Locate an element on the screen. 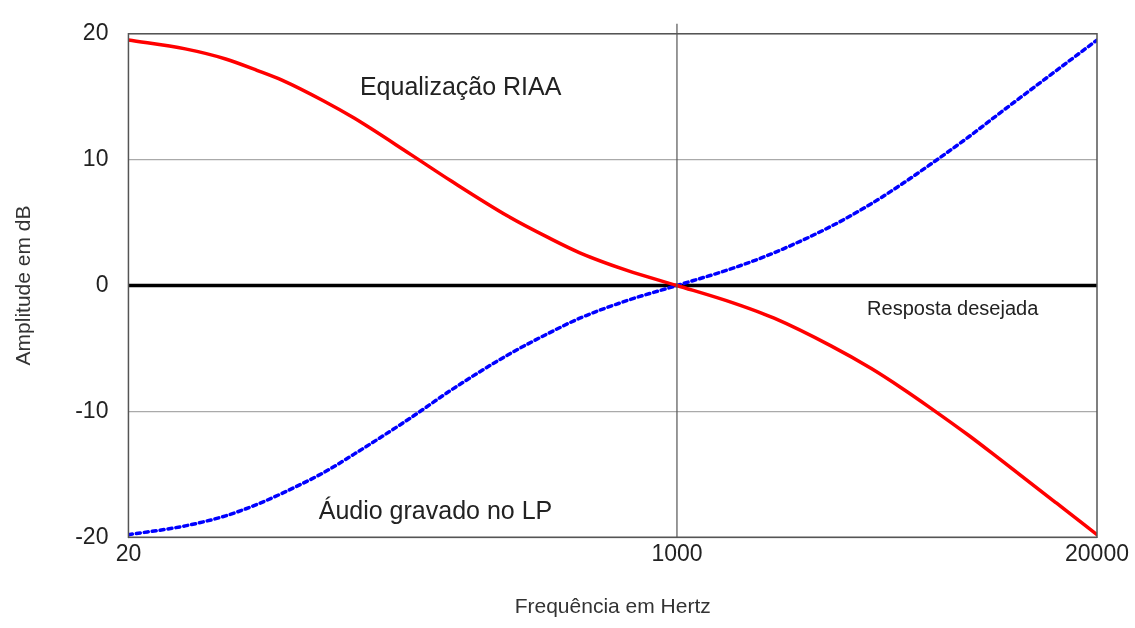 The image size is (1135, 628). series-label: Resposta desejada is located at coordinates (953, 308).